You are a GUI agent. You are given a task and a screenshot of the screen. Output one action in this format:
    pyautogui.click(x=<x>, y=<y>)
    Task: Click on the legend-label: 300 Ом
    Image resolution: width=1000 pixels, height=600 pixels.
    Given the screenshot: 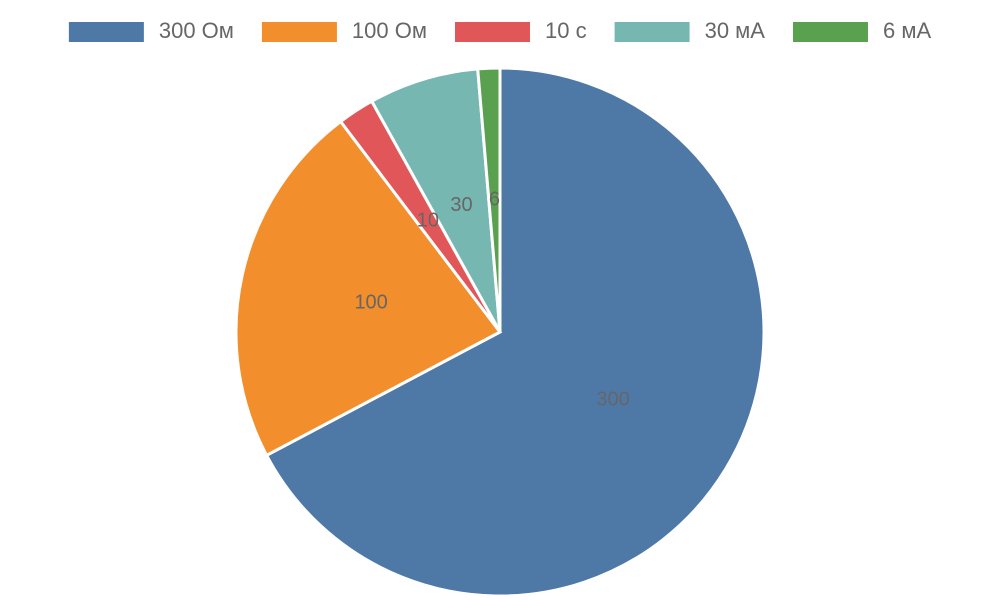 What is the action you would take?
    pyautogui.click(x=196, y=30)
    